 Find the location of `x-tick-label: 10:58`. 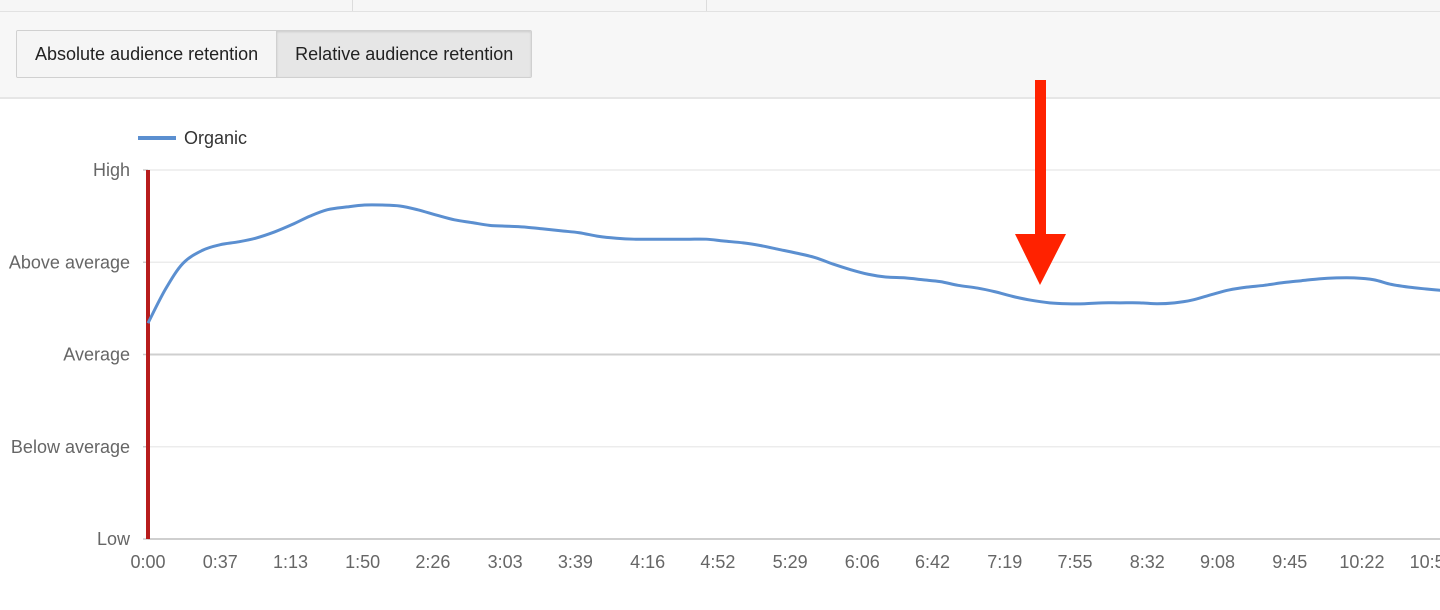

x-tick-label: 10:58 is located at coordinates (1425, 562).